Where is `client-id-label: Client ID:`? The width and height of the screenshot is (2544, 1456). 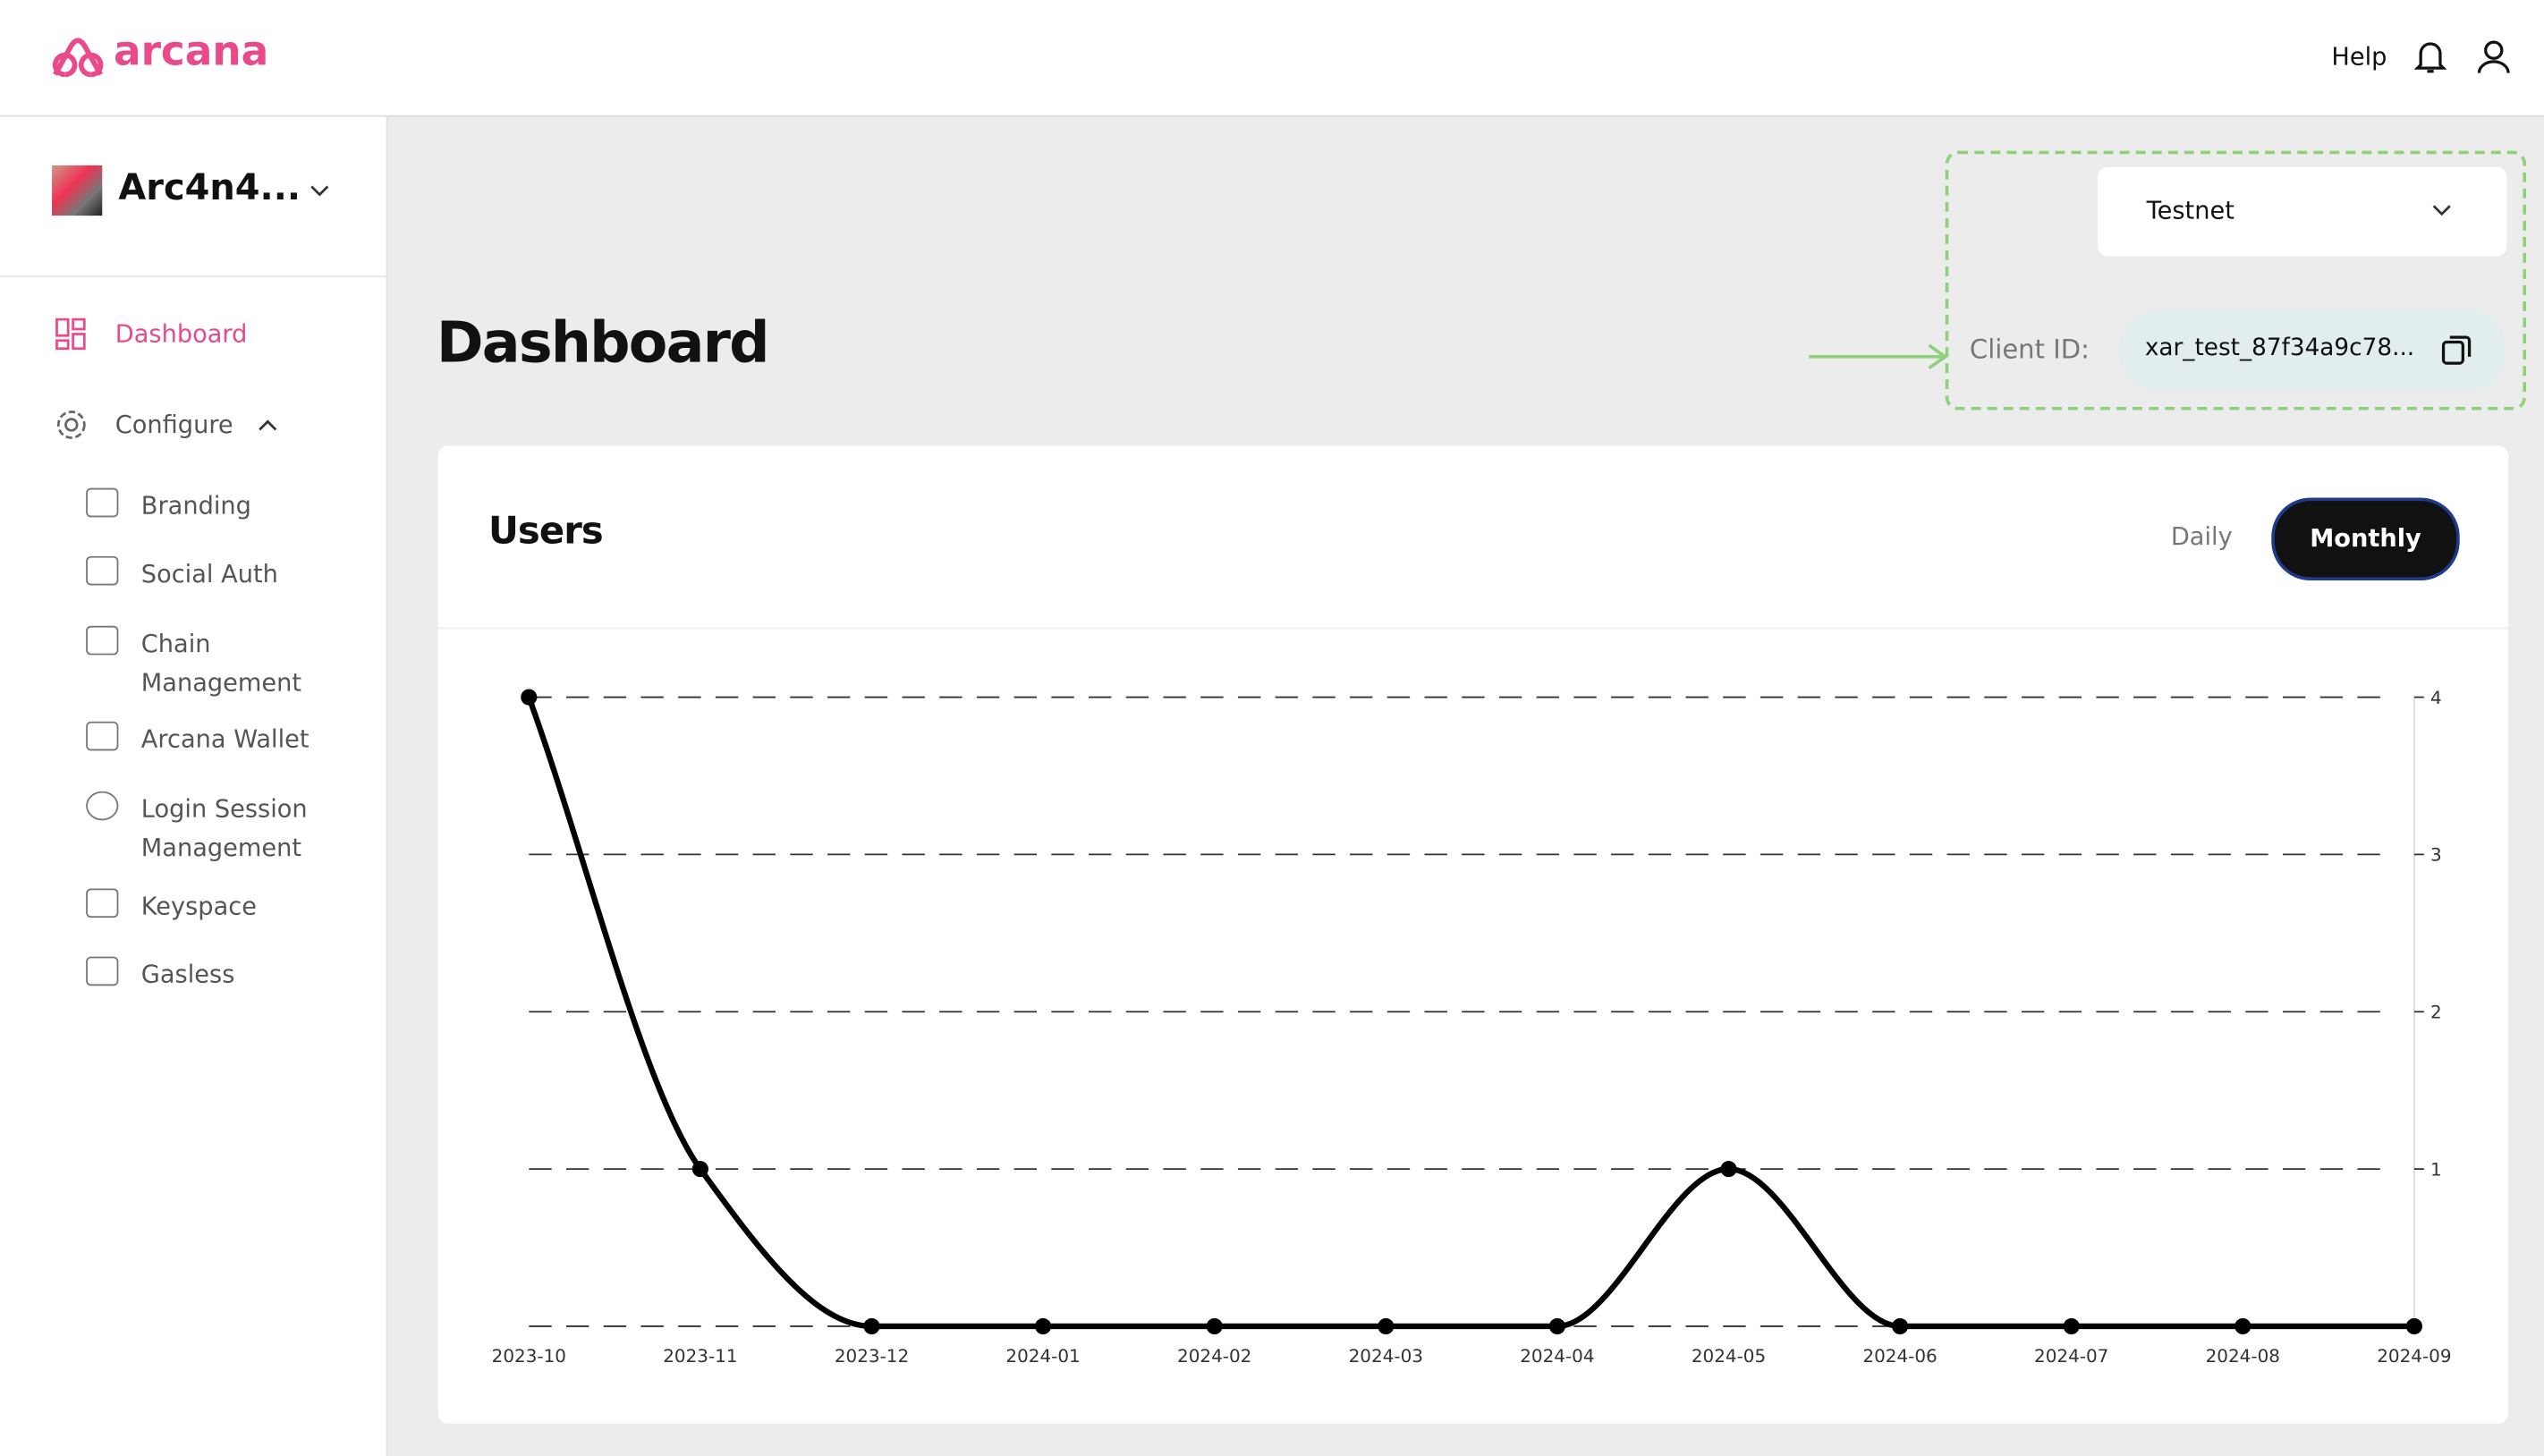
client-id-label: Client ID: is located at coordinates (2029, 349).